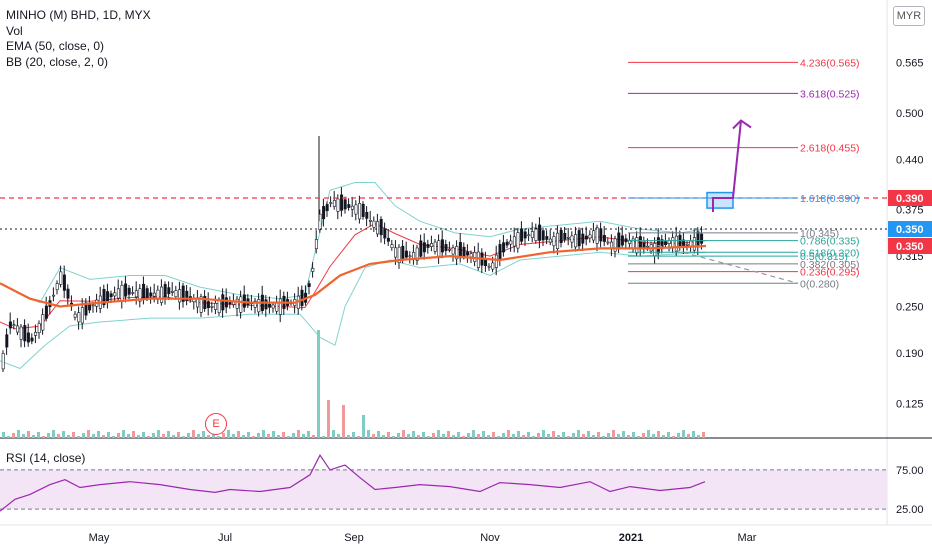 Image resolution: width=932 pixels, height=550 pixels. I want to click on price-tick-label: 0.125, so click(910, 404).